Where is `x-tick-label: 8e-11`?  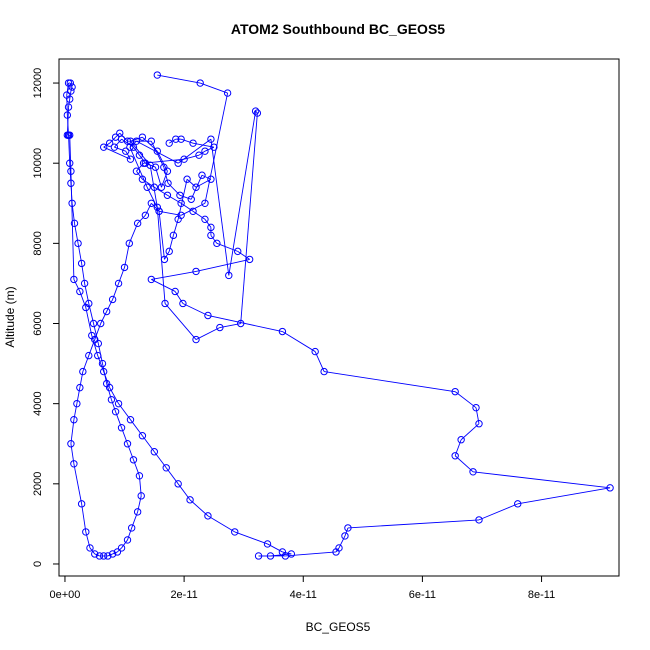
x-tick-label: 8e-11 is located at coordinates (541, 595).